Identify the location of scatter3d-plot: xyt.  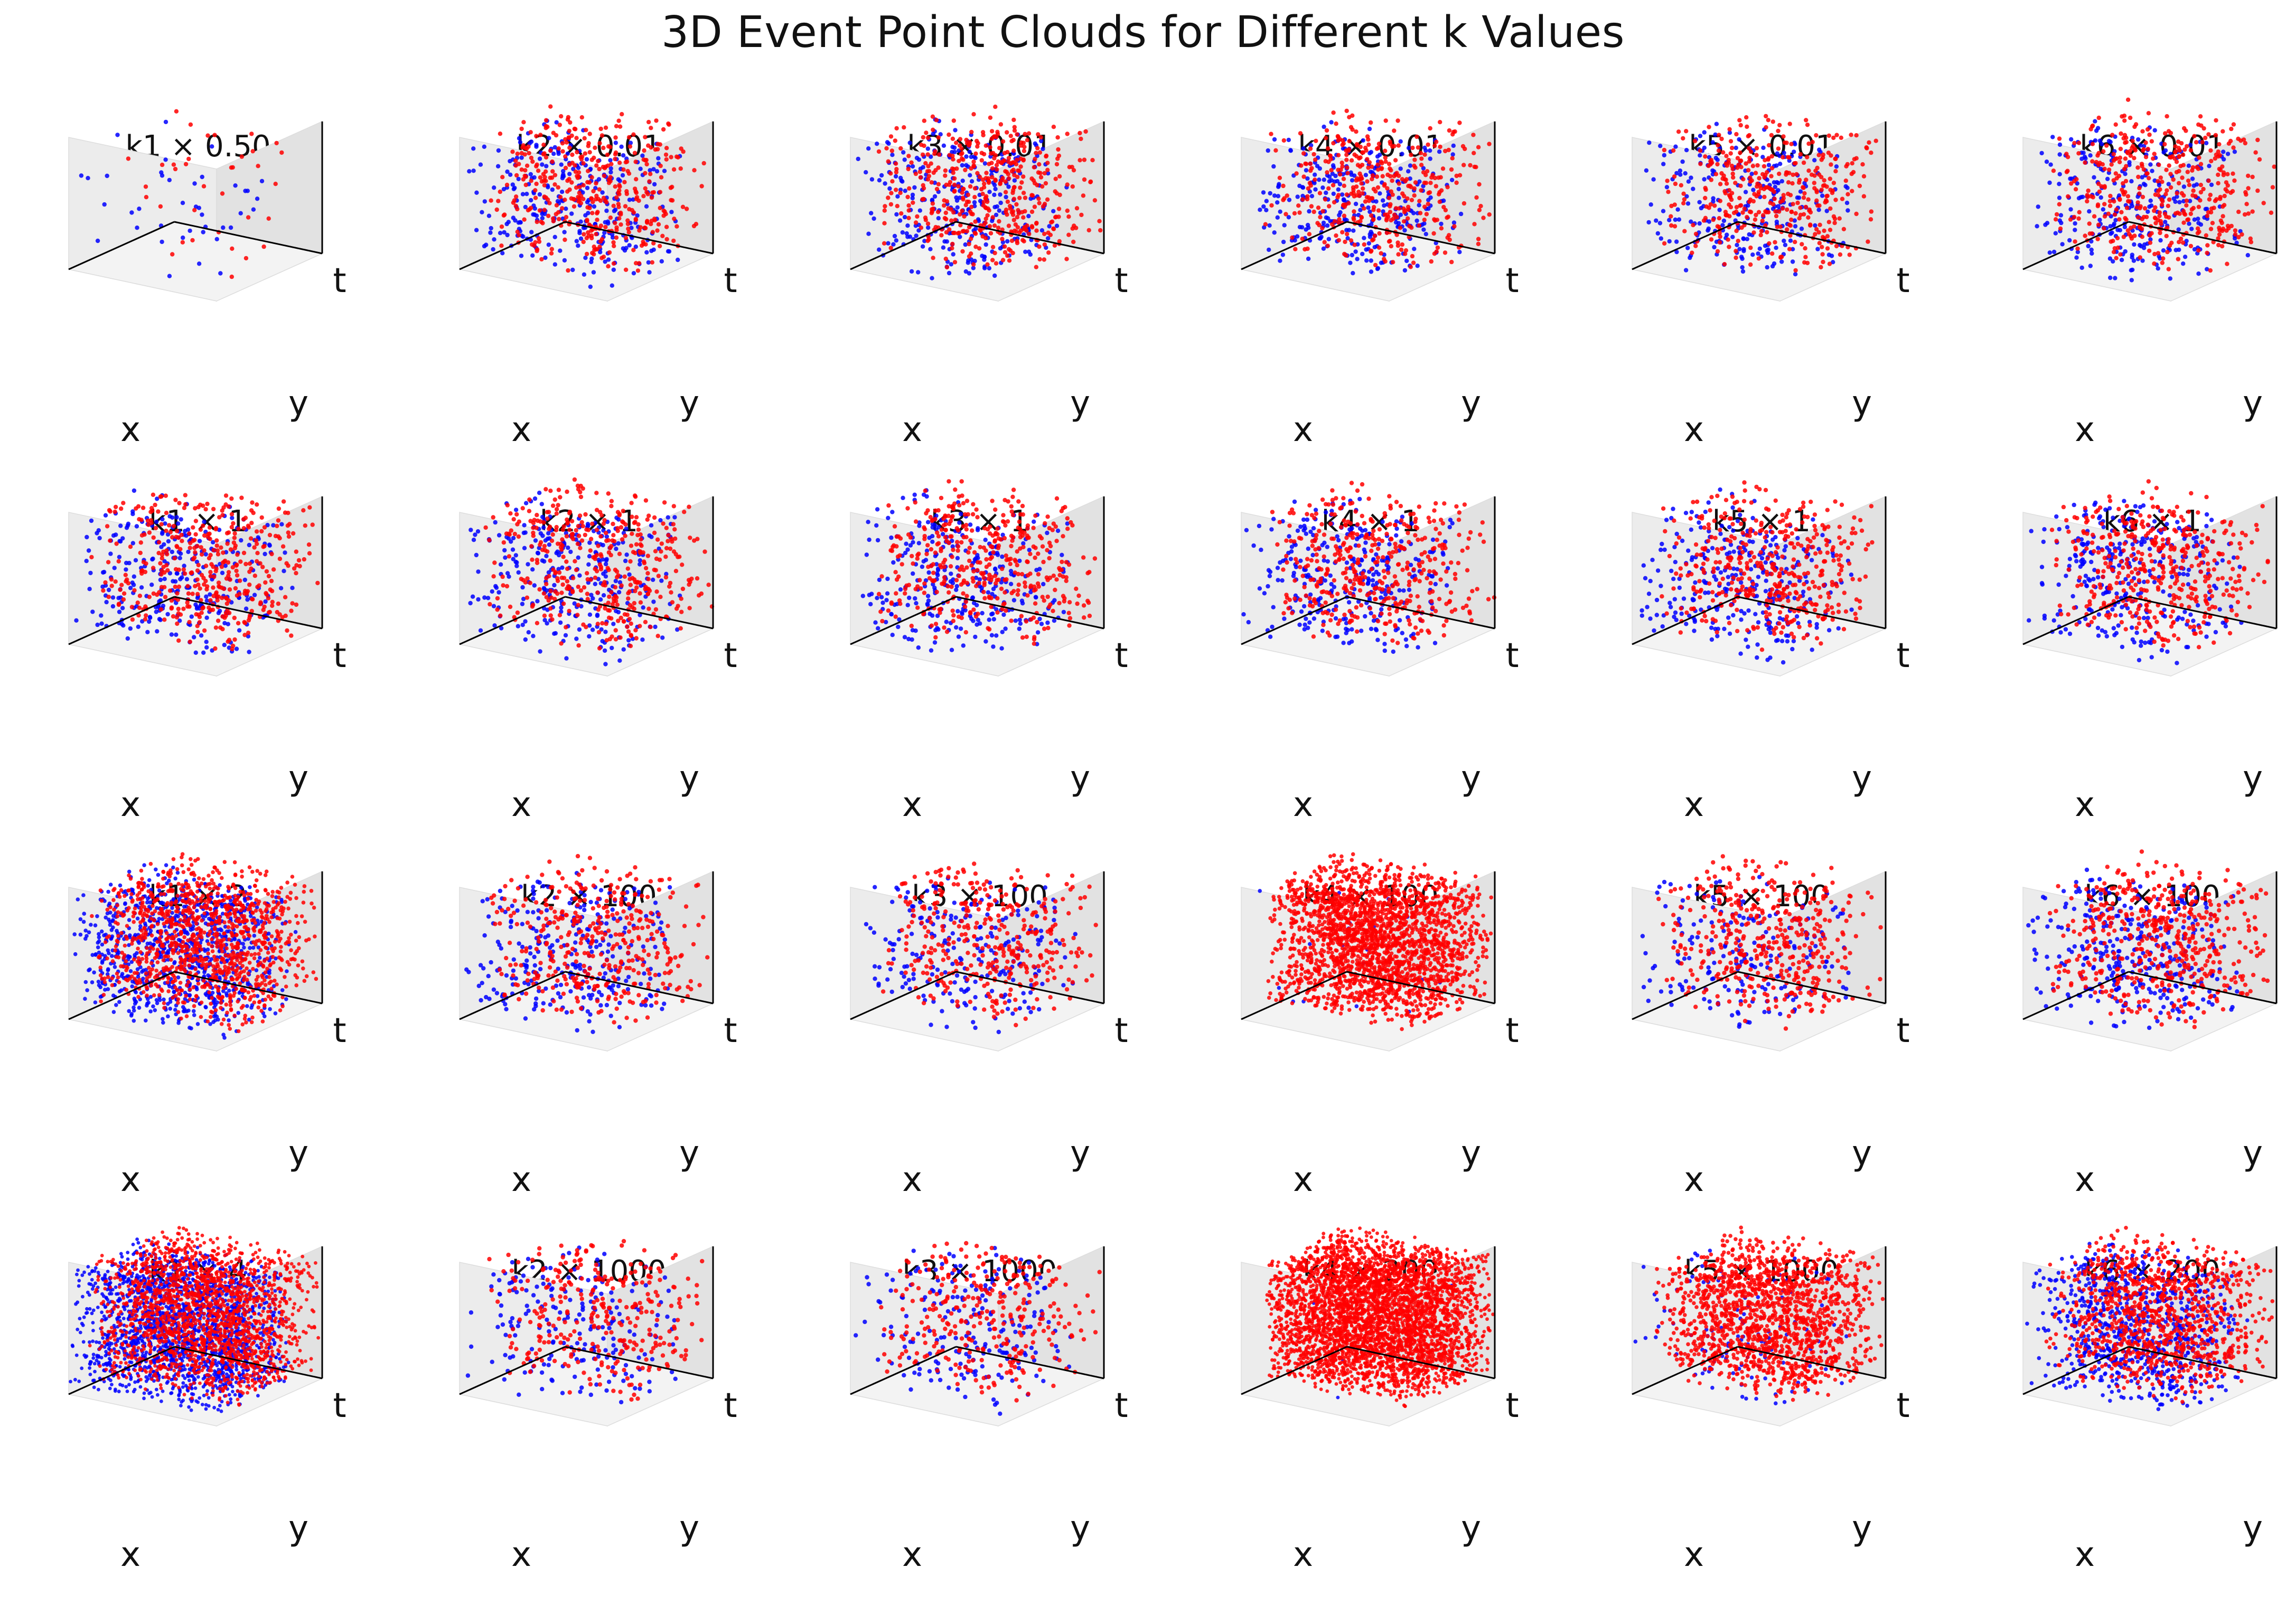
(589, 335).